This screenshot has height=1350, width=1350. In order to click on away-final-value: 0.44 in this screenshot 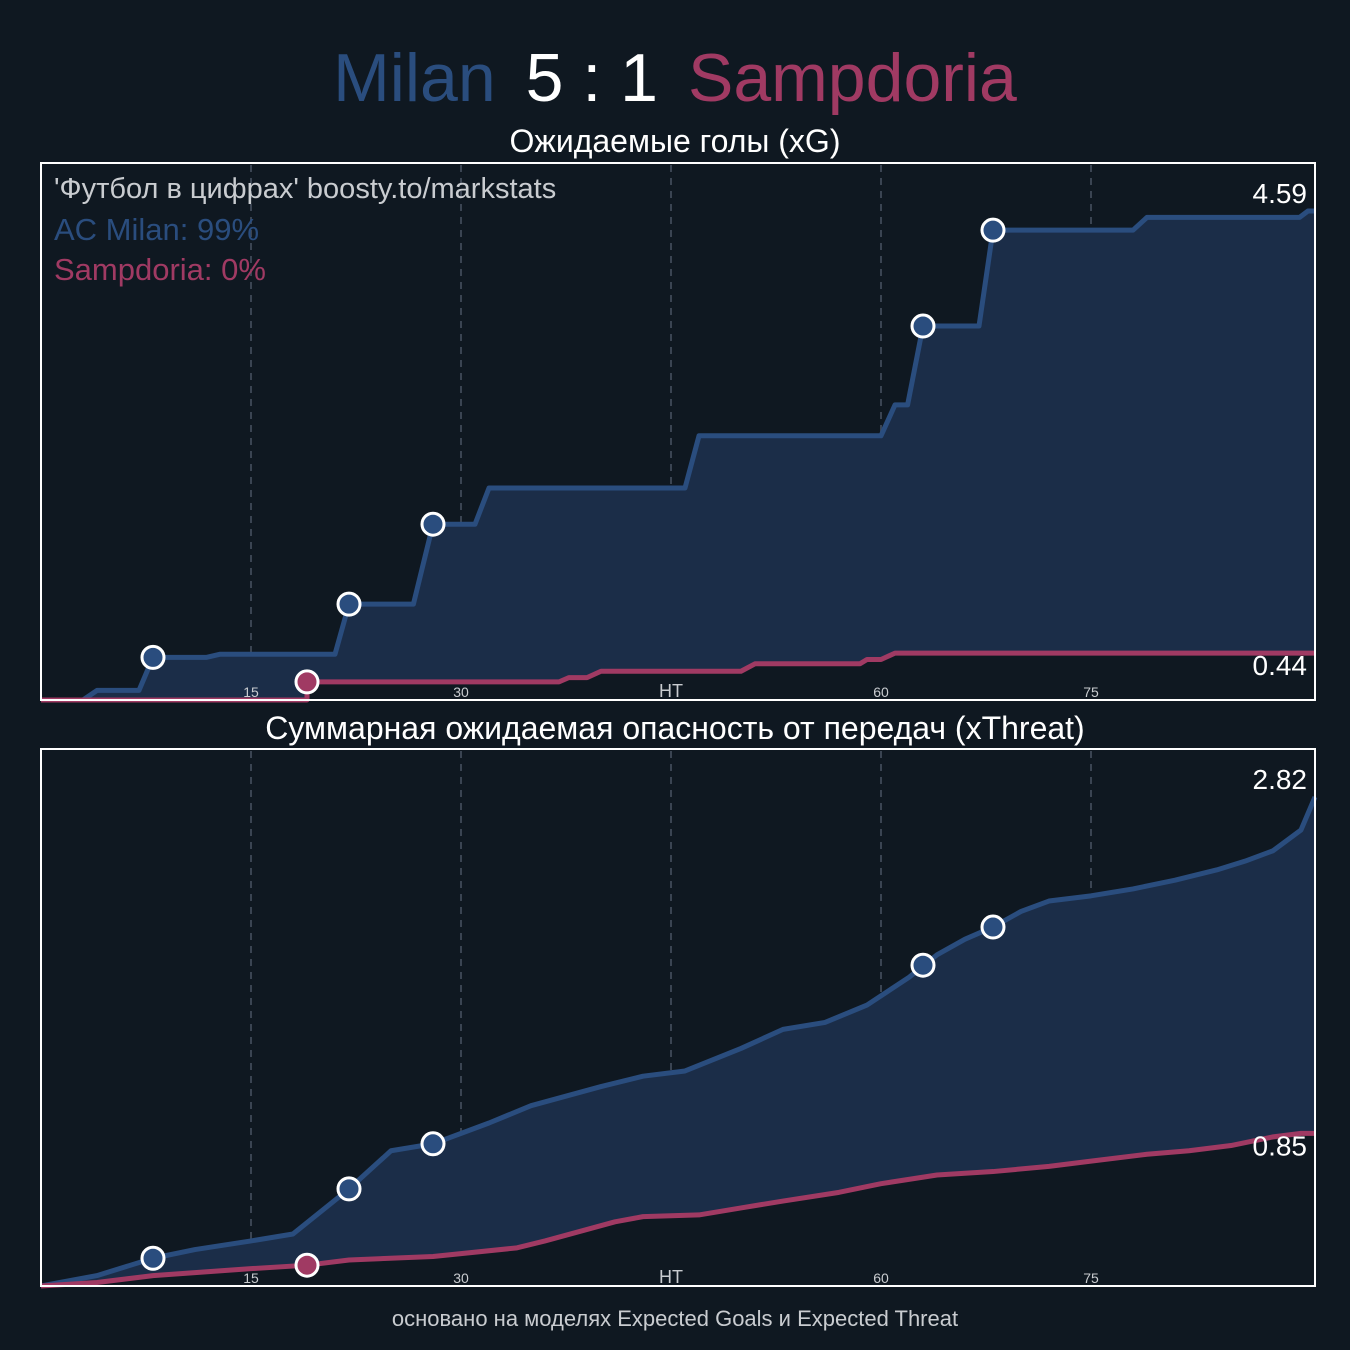, I will do `click(1280, 665)`.